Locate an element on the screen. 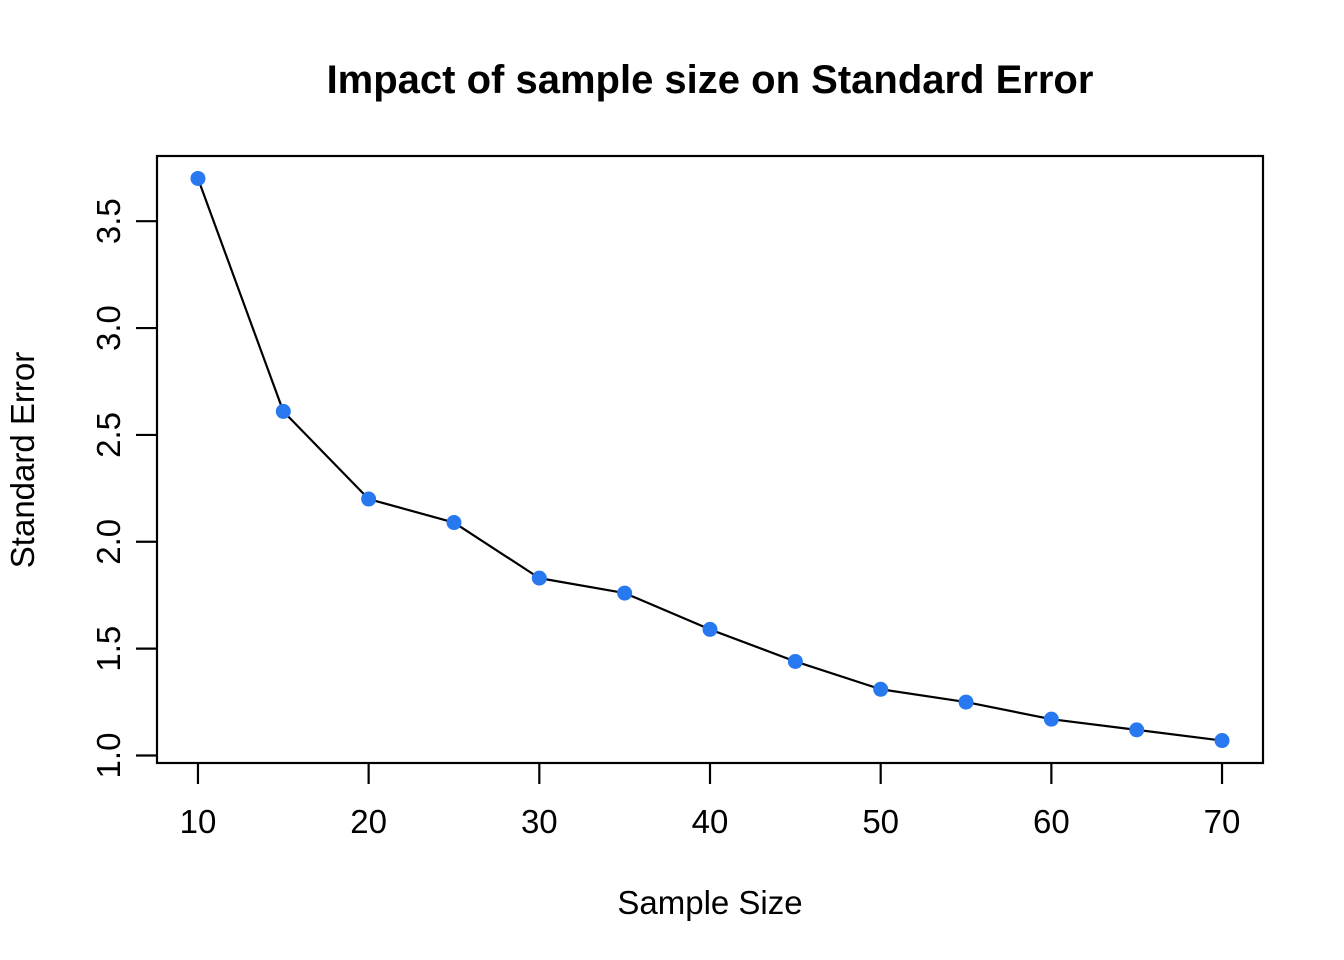 The image size is (1344, 960). y-tick-label: 2.0 is located at coordinates (108, 542).